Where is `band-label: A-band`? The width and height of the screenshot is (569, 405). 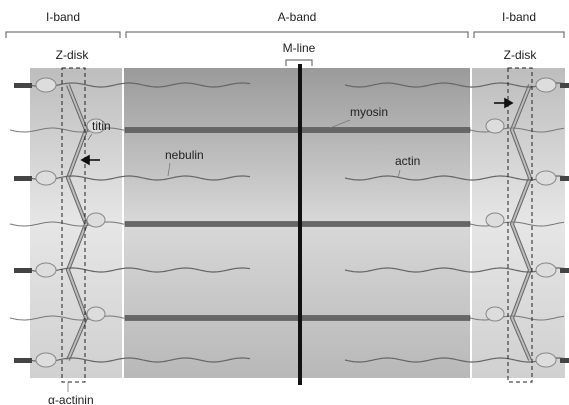 band-label: A-band is located at coordinates (297, 17).